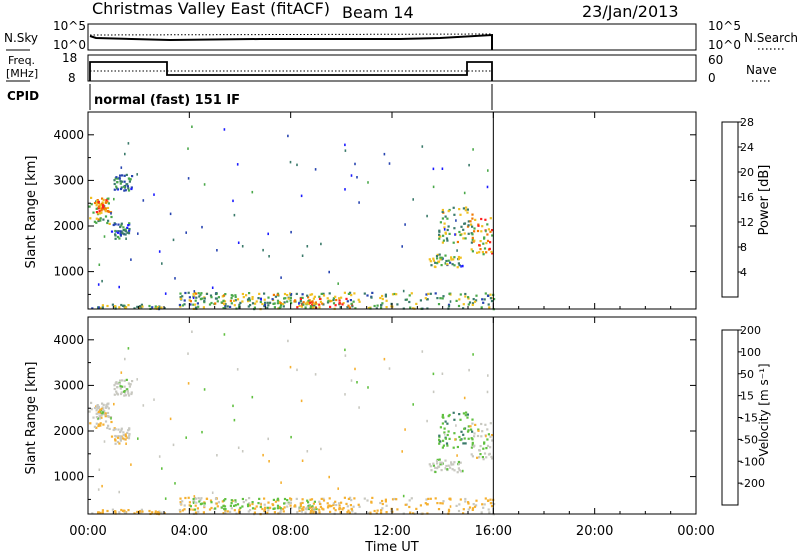  I want to click on cpid-row: CPID normal (fast) 151 IF, so click(250, 97).